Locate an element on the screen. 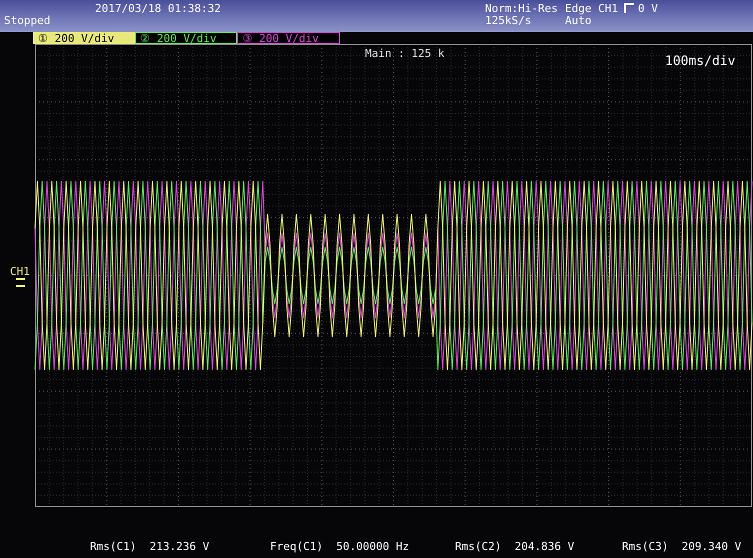 This screenshot has width=753, height=558. text: Main : 125 k is located at coordinates (404, 53).